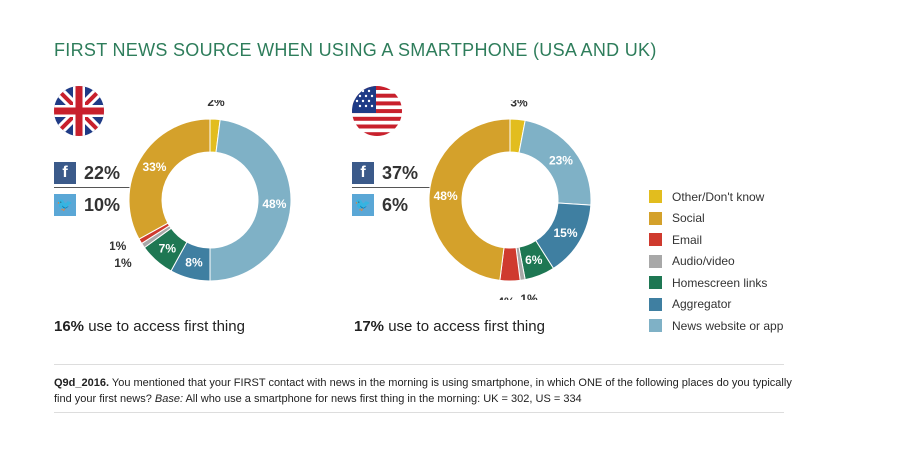 The width and height of the screenshot is (921, 451). I want to click on uk-slice-news-website-or-app, so click(250, 200).